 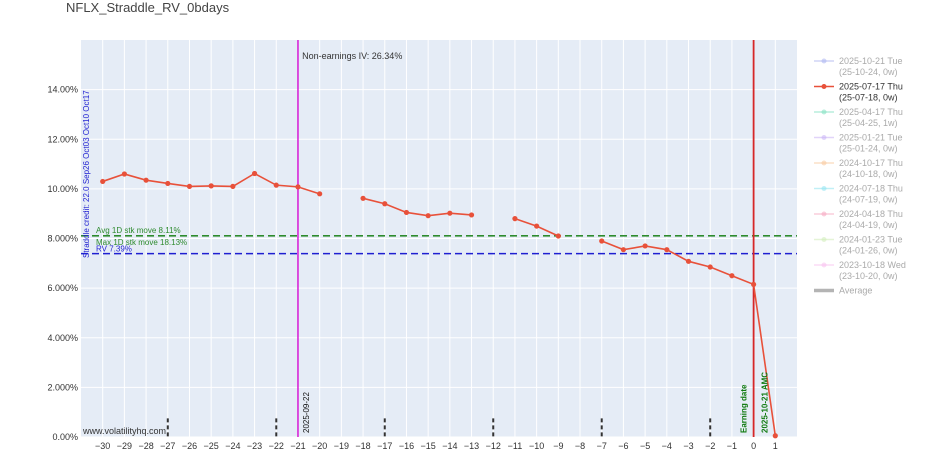 What do you see at coordinates (449, 446) in the screenshot?
I see `x-tick-label: −14` at bounding box center [449, 446].